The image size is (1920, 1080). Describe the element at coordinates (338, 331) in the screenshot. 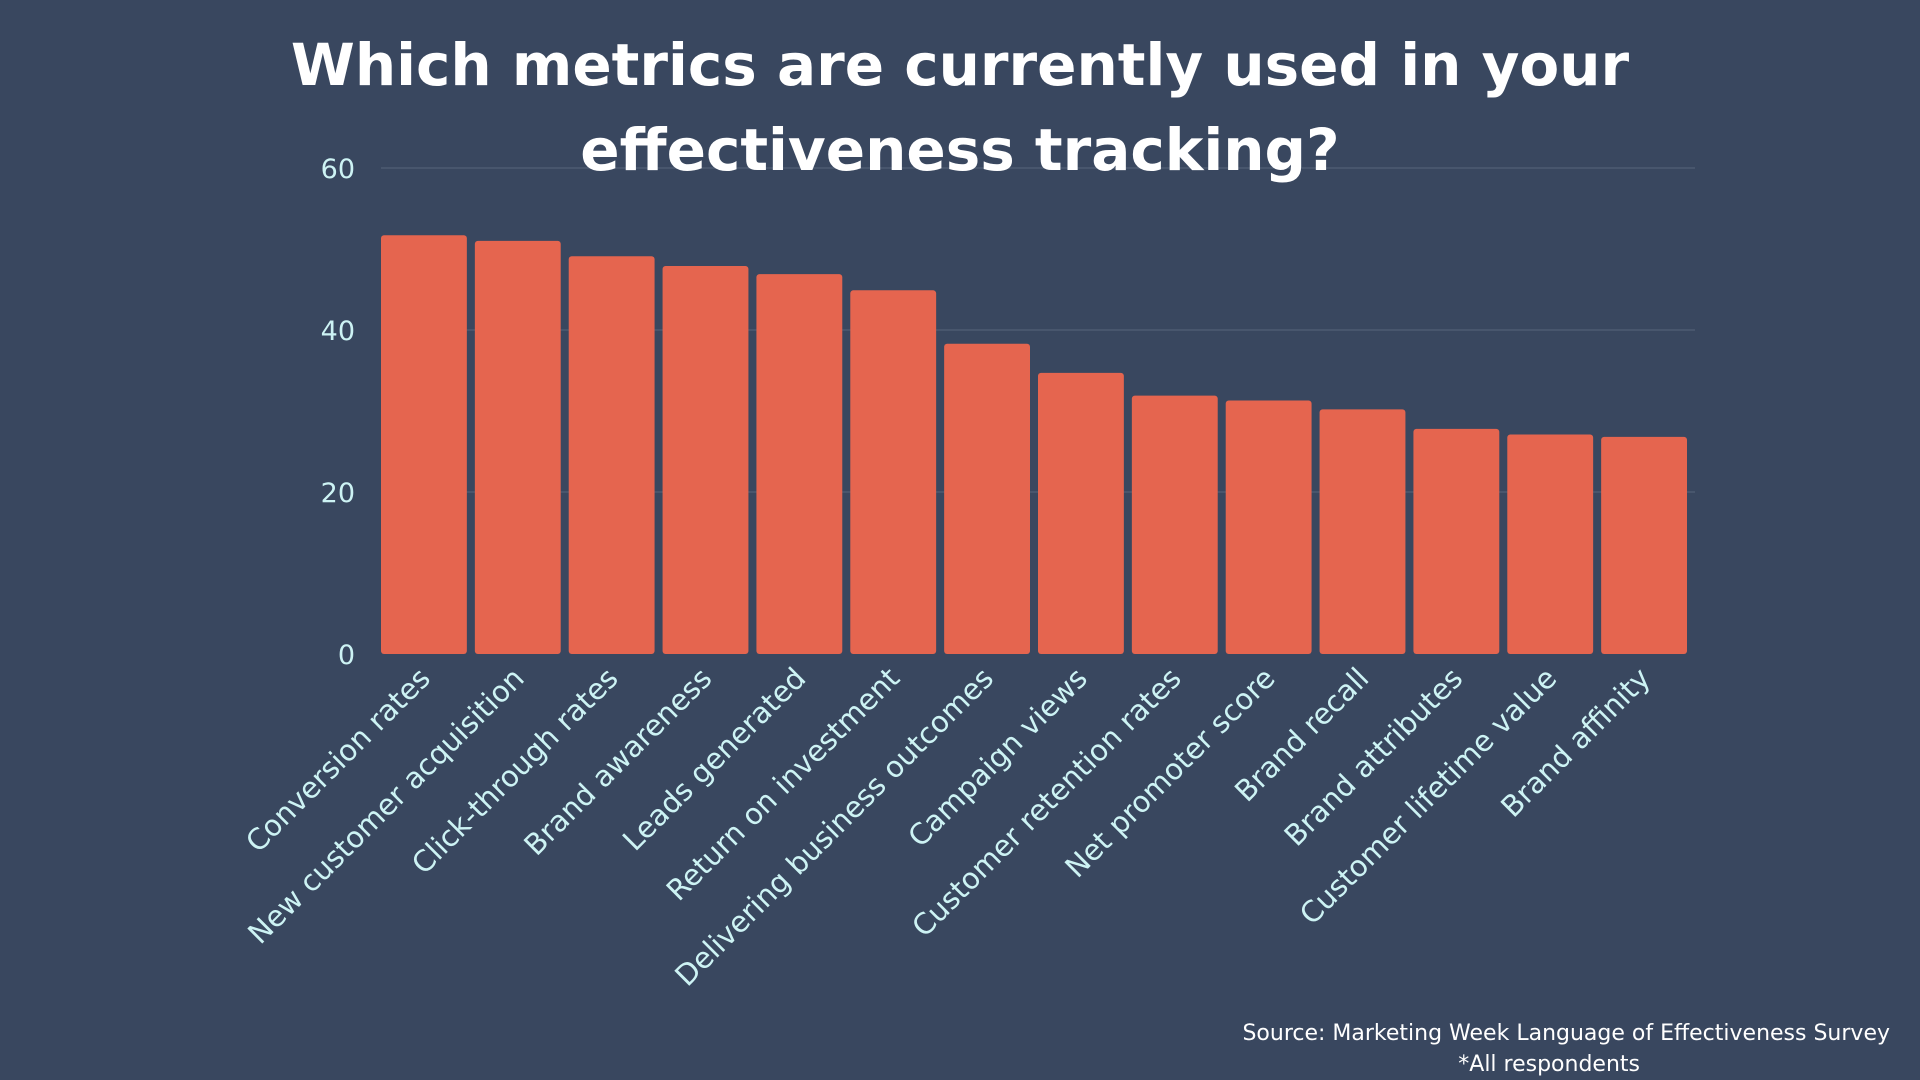

I see `y-tick-label: 40` at that location.